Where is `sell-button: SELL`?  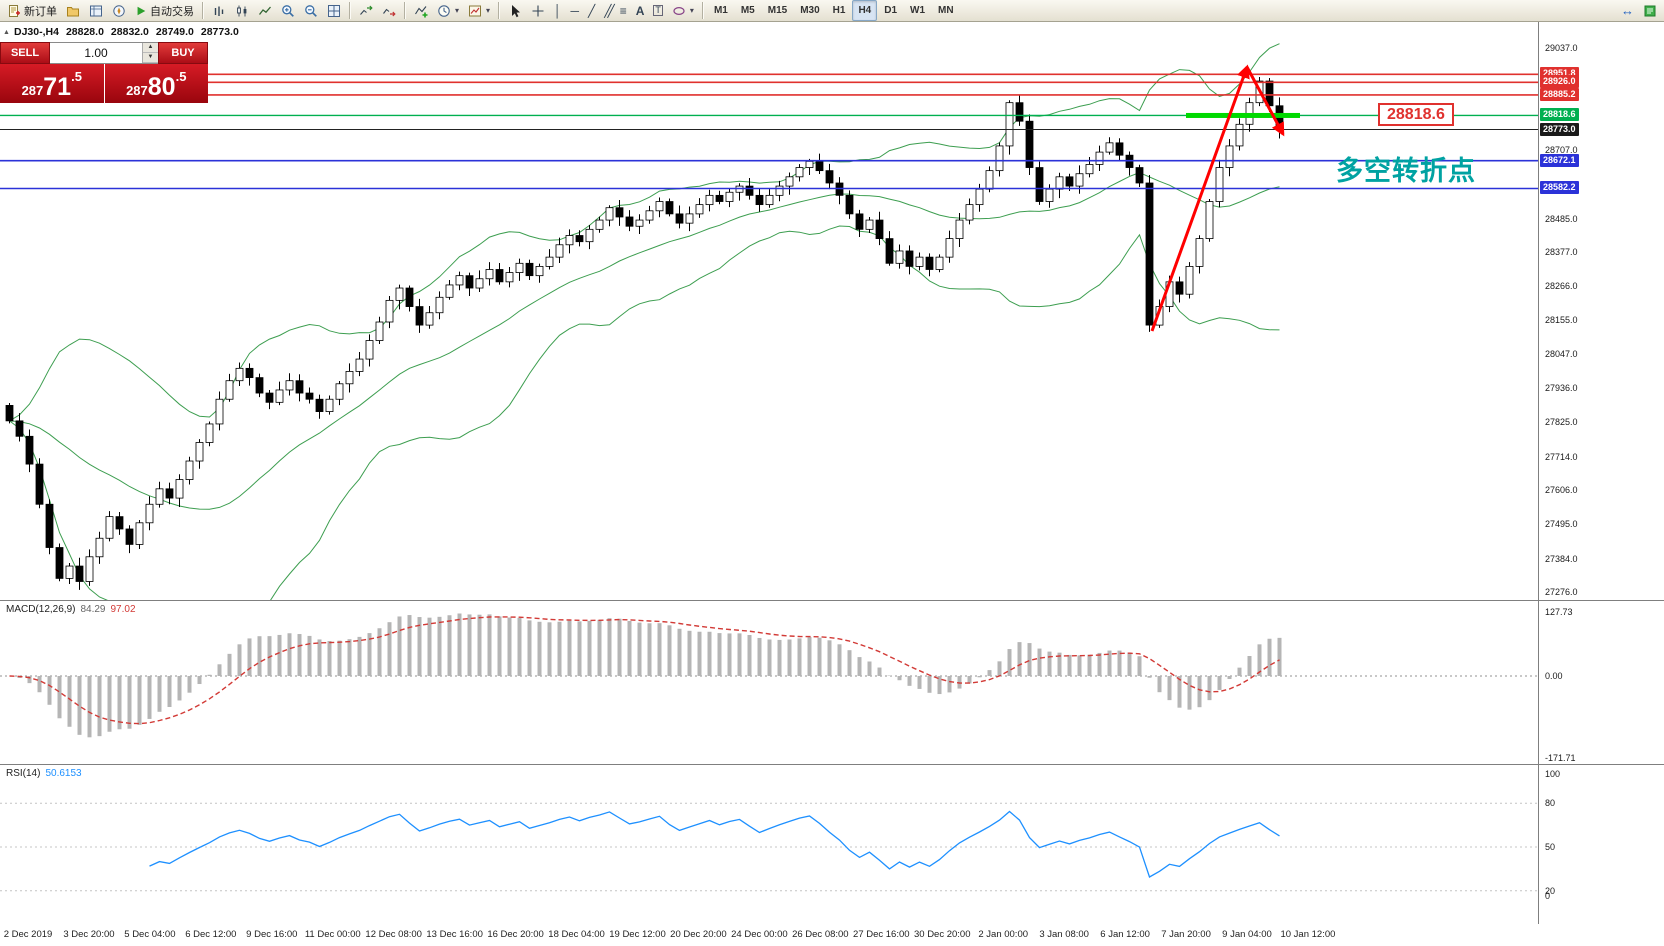
sell-button: SELL is located at coordinates (25, 53).